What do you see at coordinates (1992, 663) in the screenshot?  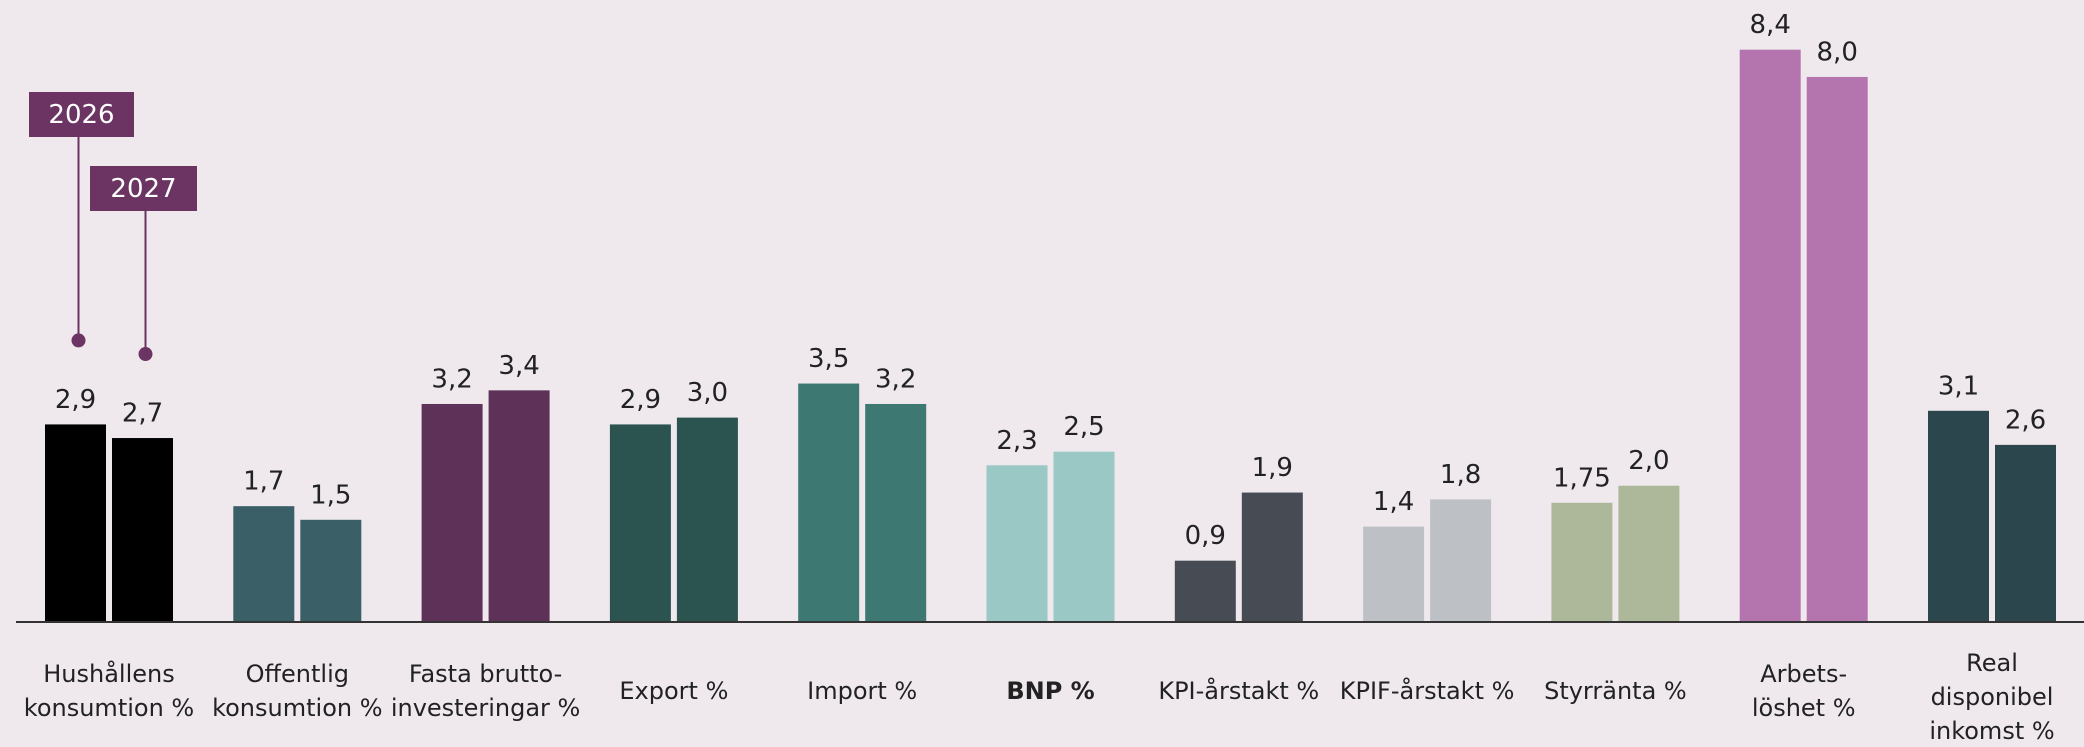 I see `x-tick-label: Real` at bounding box center [1992, 663].